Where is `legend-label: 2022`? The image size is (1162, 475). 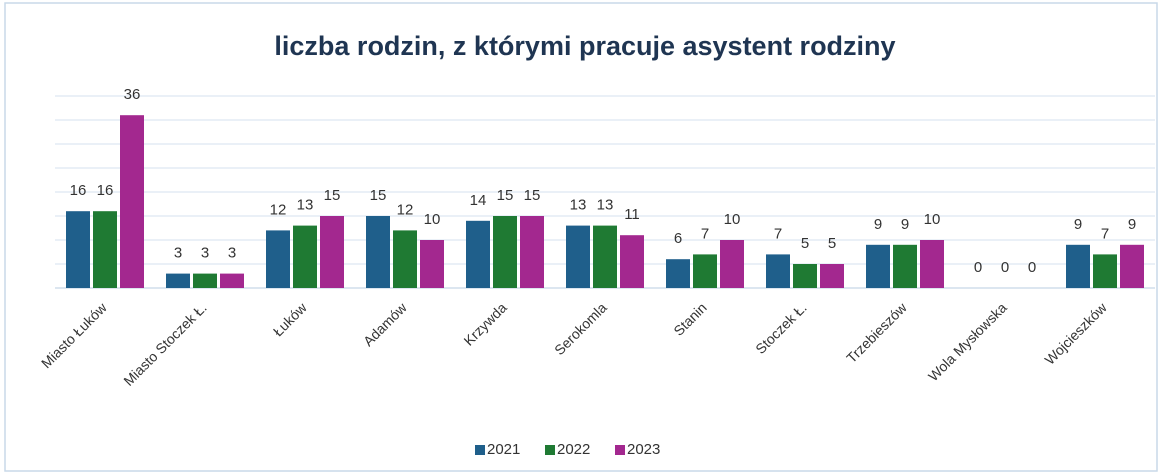
legend-label: 2022 is located at coordinates (573, 449).